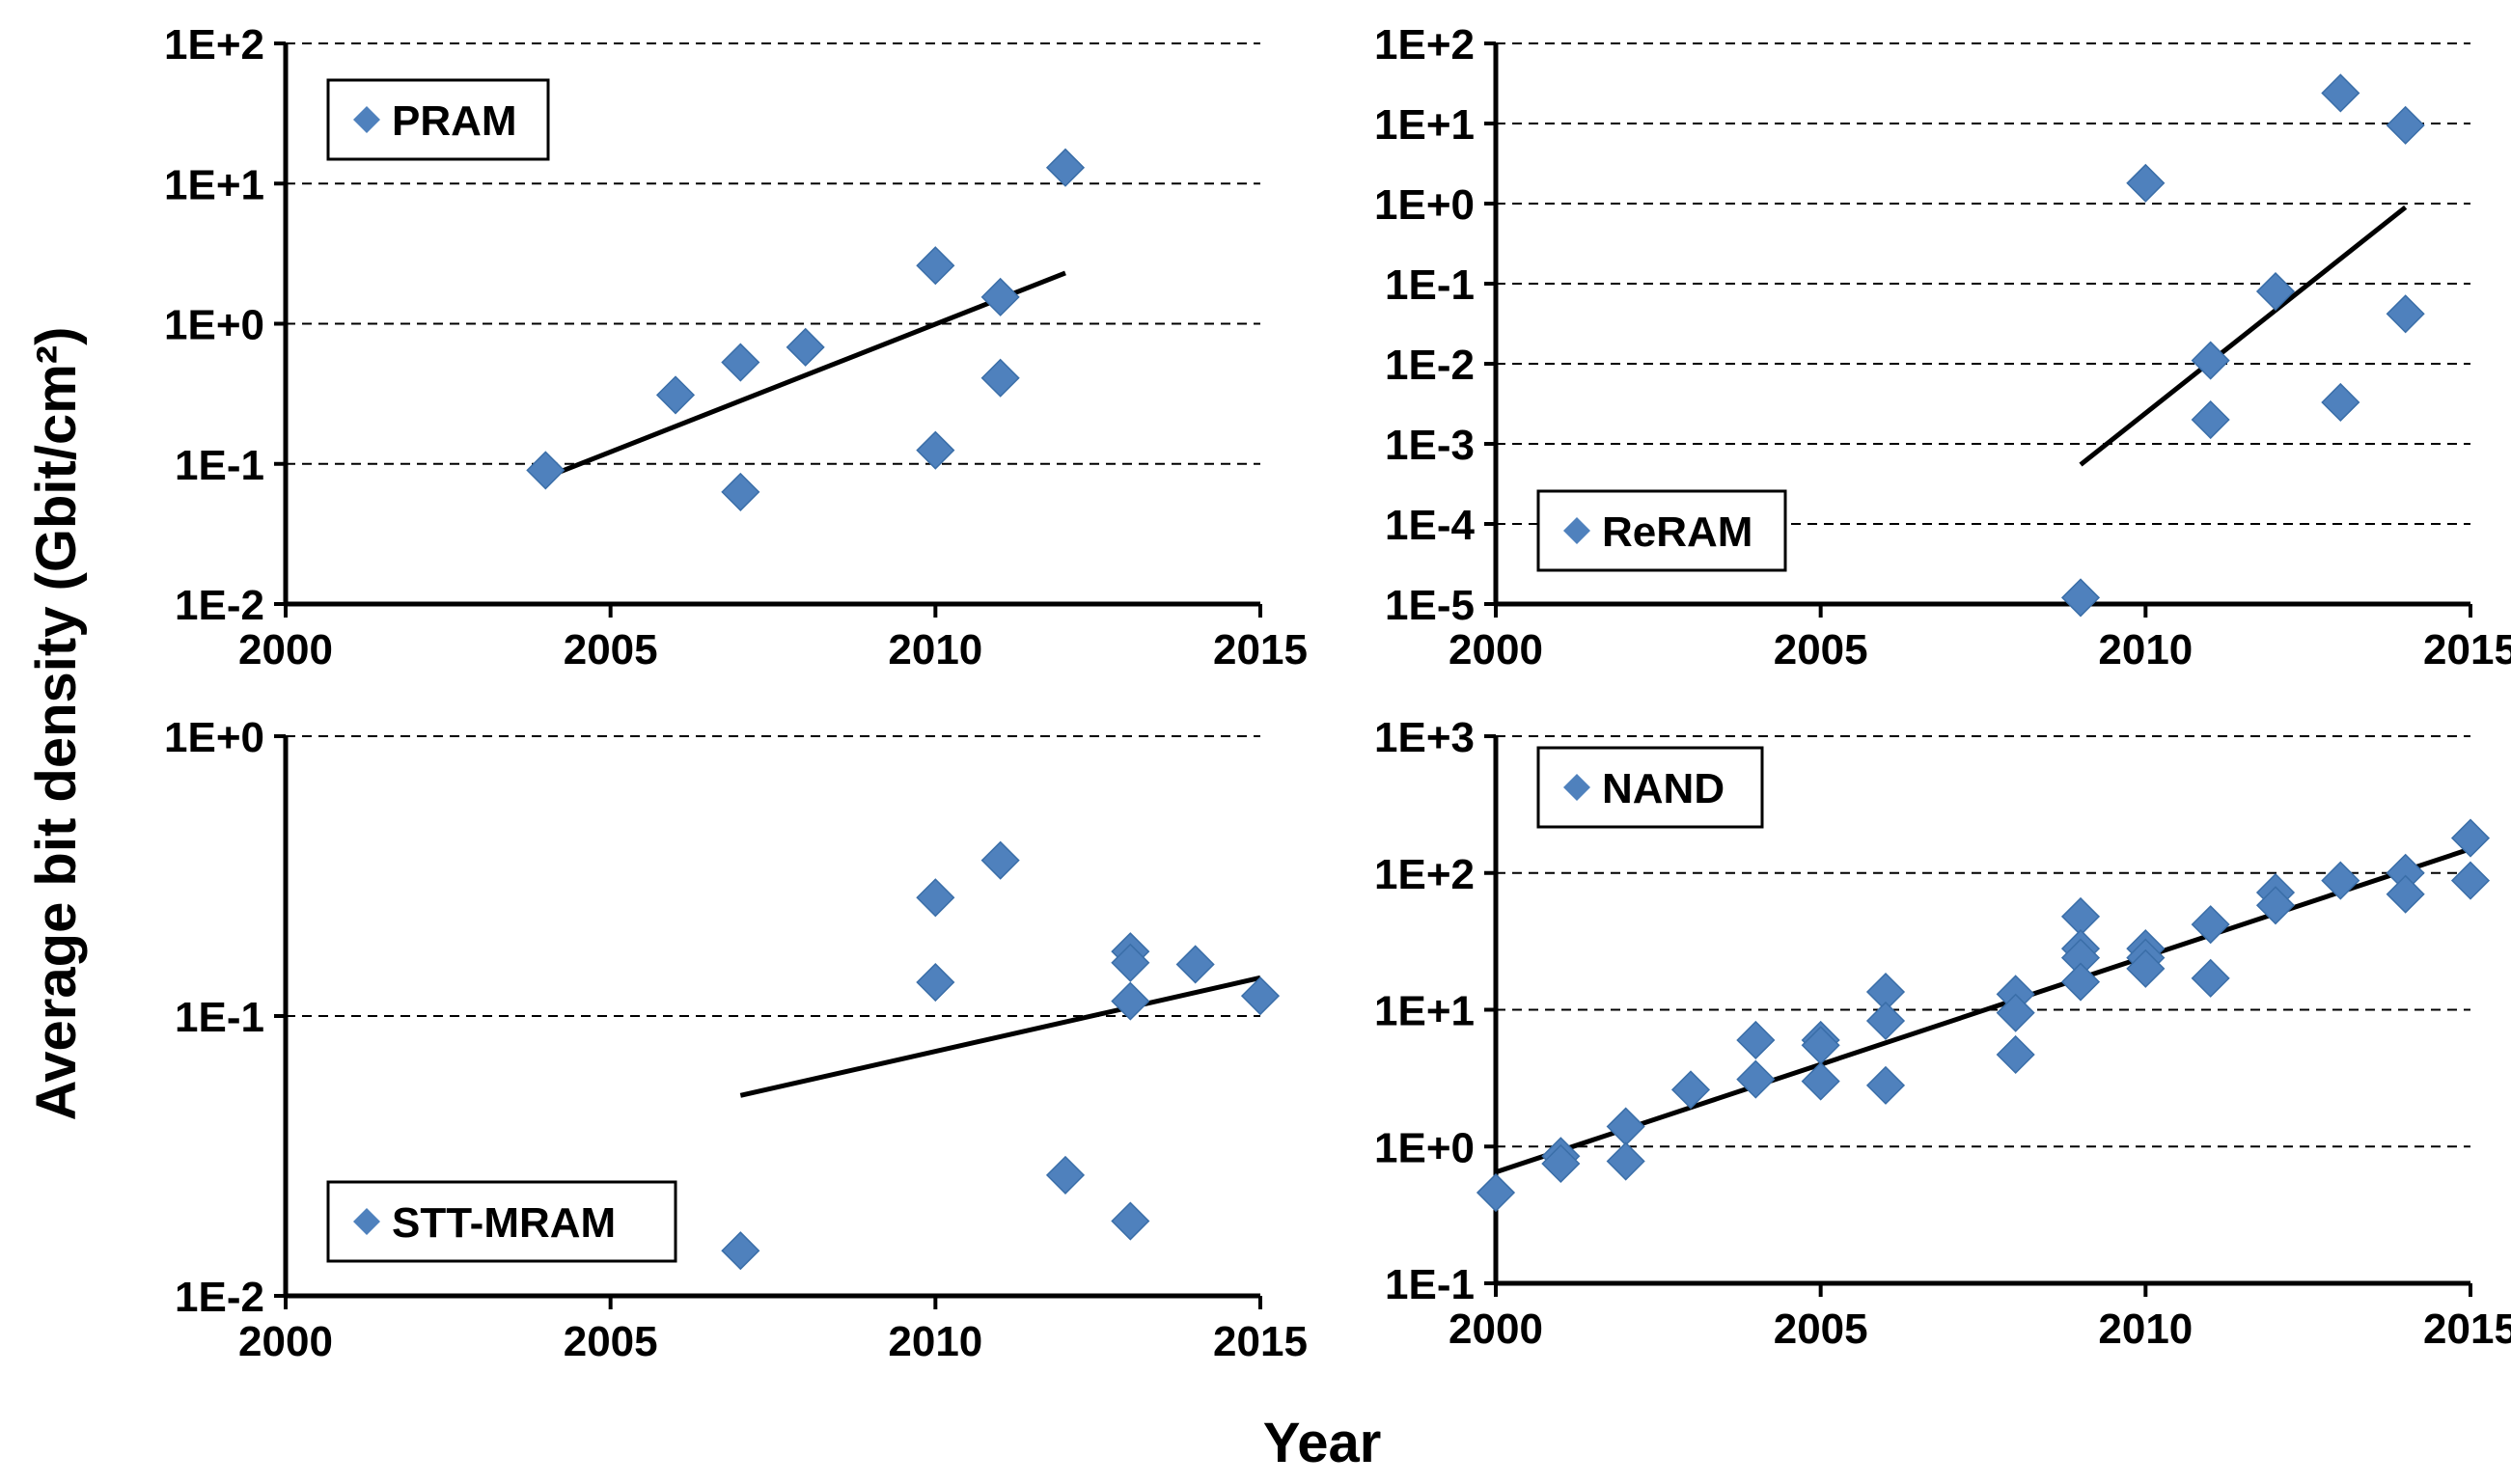  Describe the element at coordinates (1677, 532) in the screenshot. I see `legend-label: ReRAM` at that location.